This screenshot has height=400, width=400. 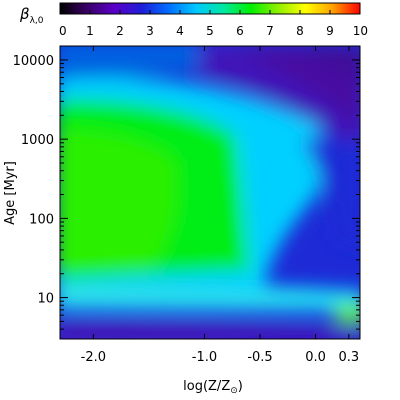 I want to click on y-tick-label: 10, so click(x=45, y=299).